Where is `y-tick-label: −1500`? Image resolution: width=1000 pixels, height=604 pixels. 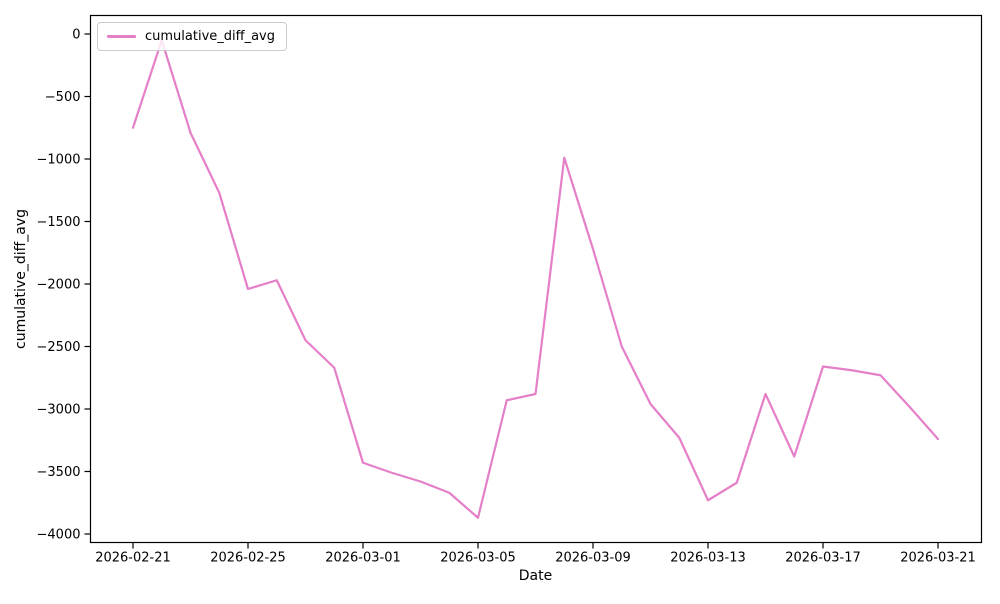 y-tick-label: −1500 is located at coordinates (59, 222).